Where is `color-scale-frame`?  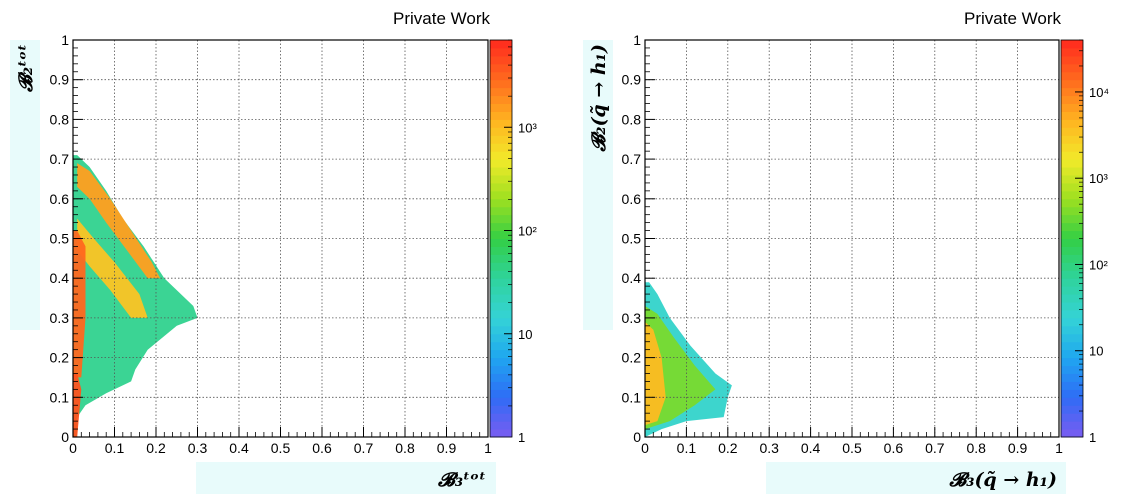
color-scale-frame is located at coordinates (501, 238).